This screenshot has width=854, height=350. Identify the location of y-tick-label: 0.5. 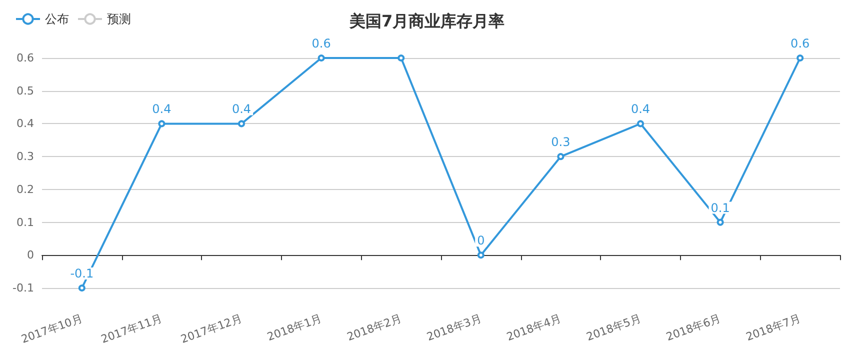
(25, 91).